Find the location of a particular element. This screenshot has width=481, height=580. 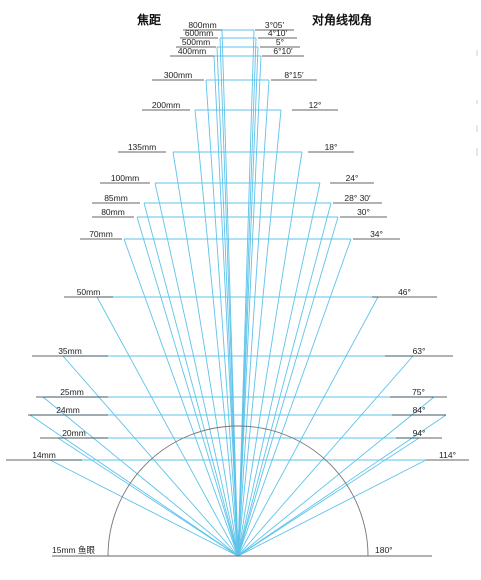

focal-label-8: 85mm is located at coordinates (116, 198).